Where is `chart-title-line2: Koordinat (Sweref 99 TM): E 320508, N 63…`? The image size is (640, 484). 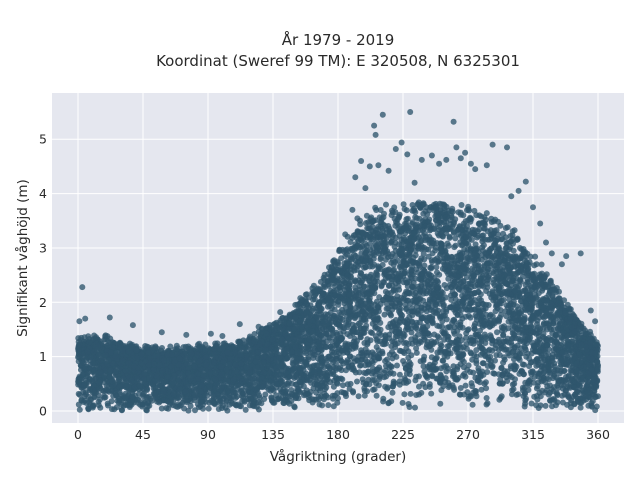 chart-title-line2: Koordinat (Sweref 99 TM): E 320508, N 63… is located at coordinates (338, 61).